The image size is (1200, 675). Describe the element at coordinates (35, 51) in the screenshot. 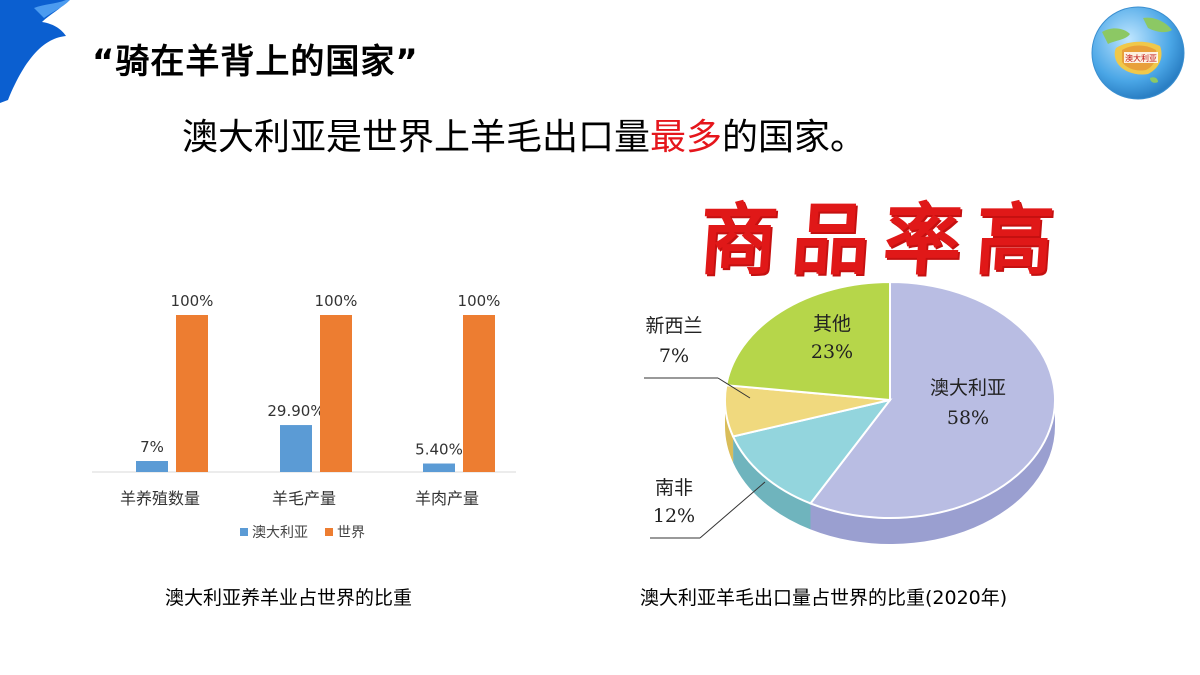

I see `corner-swoosh-decoration` at that location.